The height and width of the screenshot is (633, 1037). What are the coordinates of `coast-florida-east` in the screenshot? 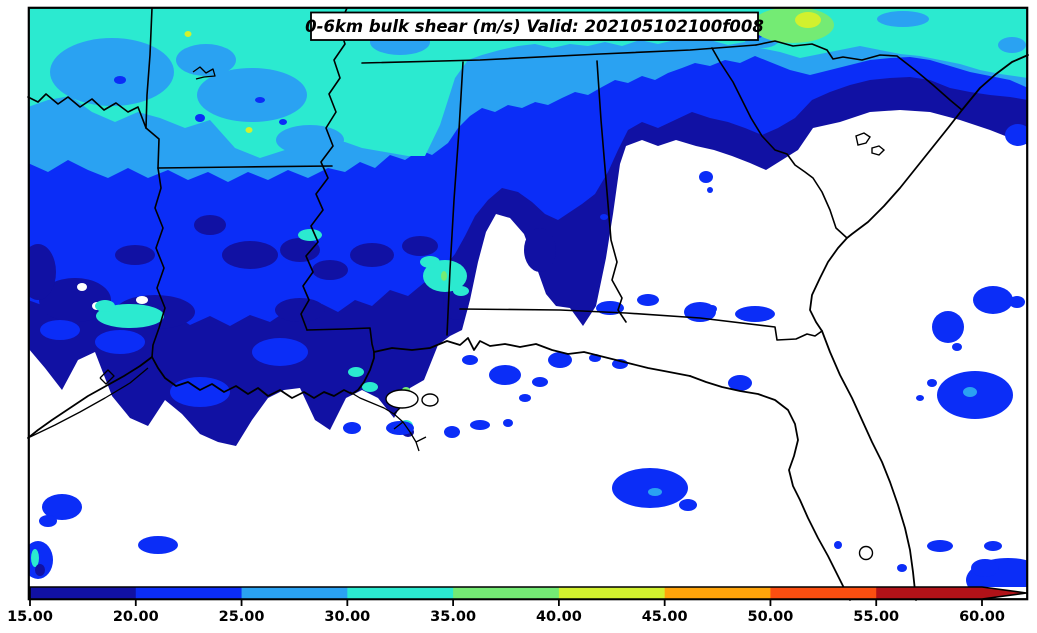 It's located at (869, 465).